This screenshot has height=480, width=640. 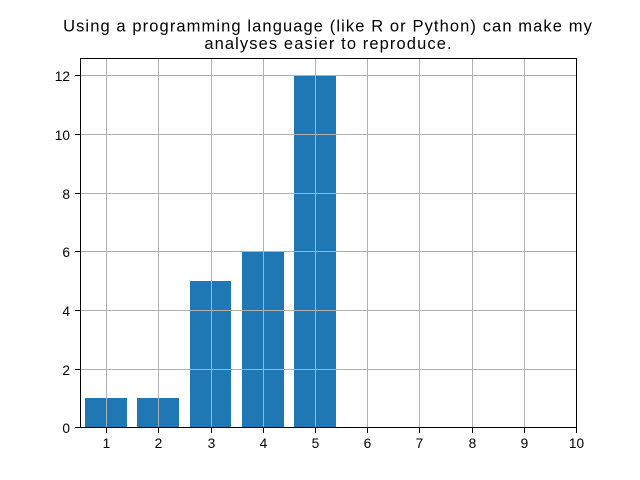 I want to click on svg-text: 12, so click(x=62, y=76).